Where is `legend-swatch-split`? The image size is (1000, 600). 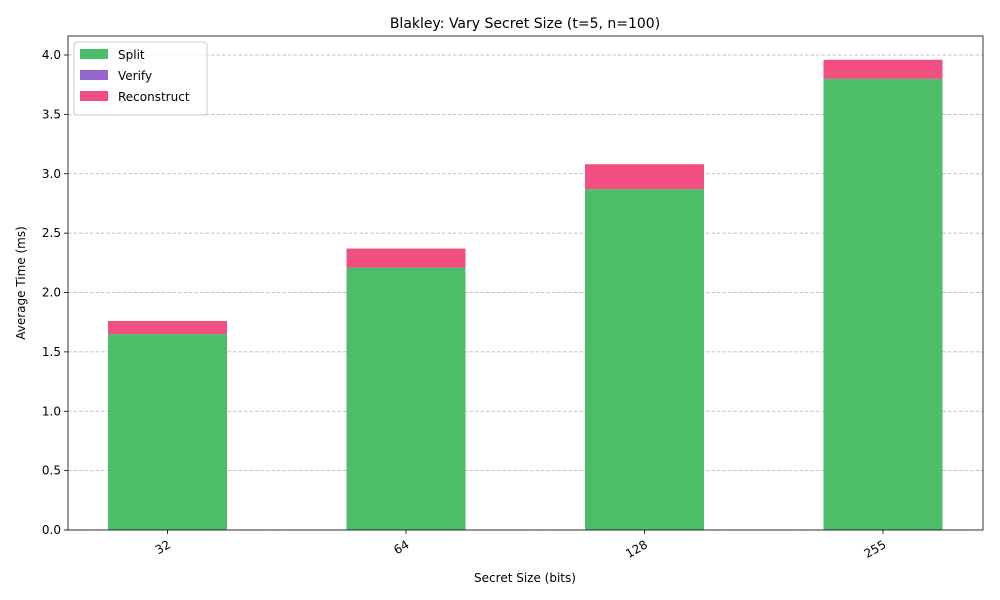
legend-swatch-split is located at coordinates (94, 54).